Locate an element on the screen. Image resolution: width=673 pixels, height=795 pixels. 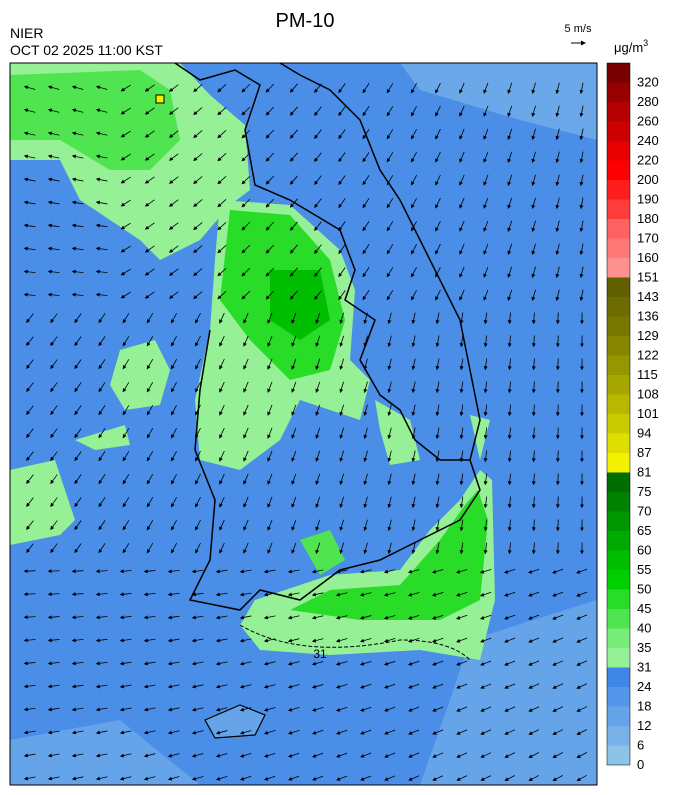
legend-label: 122 is located at coordinates (648, 355).